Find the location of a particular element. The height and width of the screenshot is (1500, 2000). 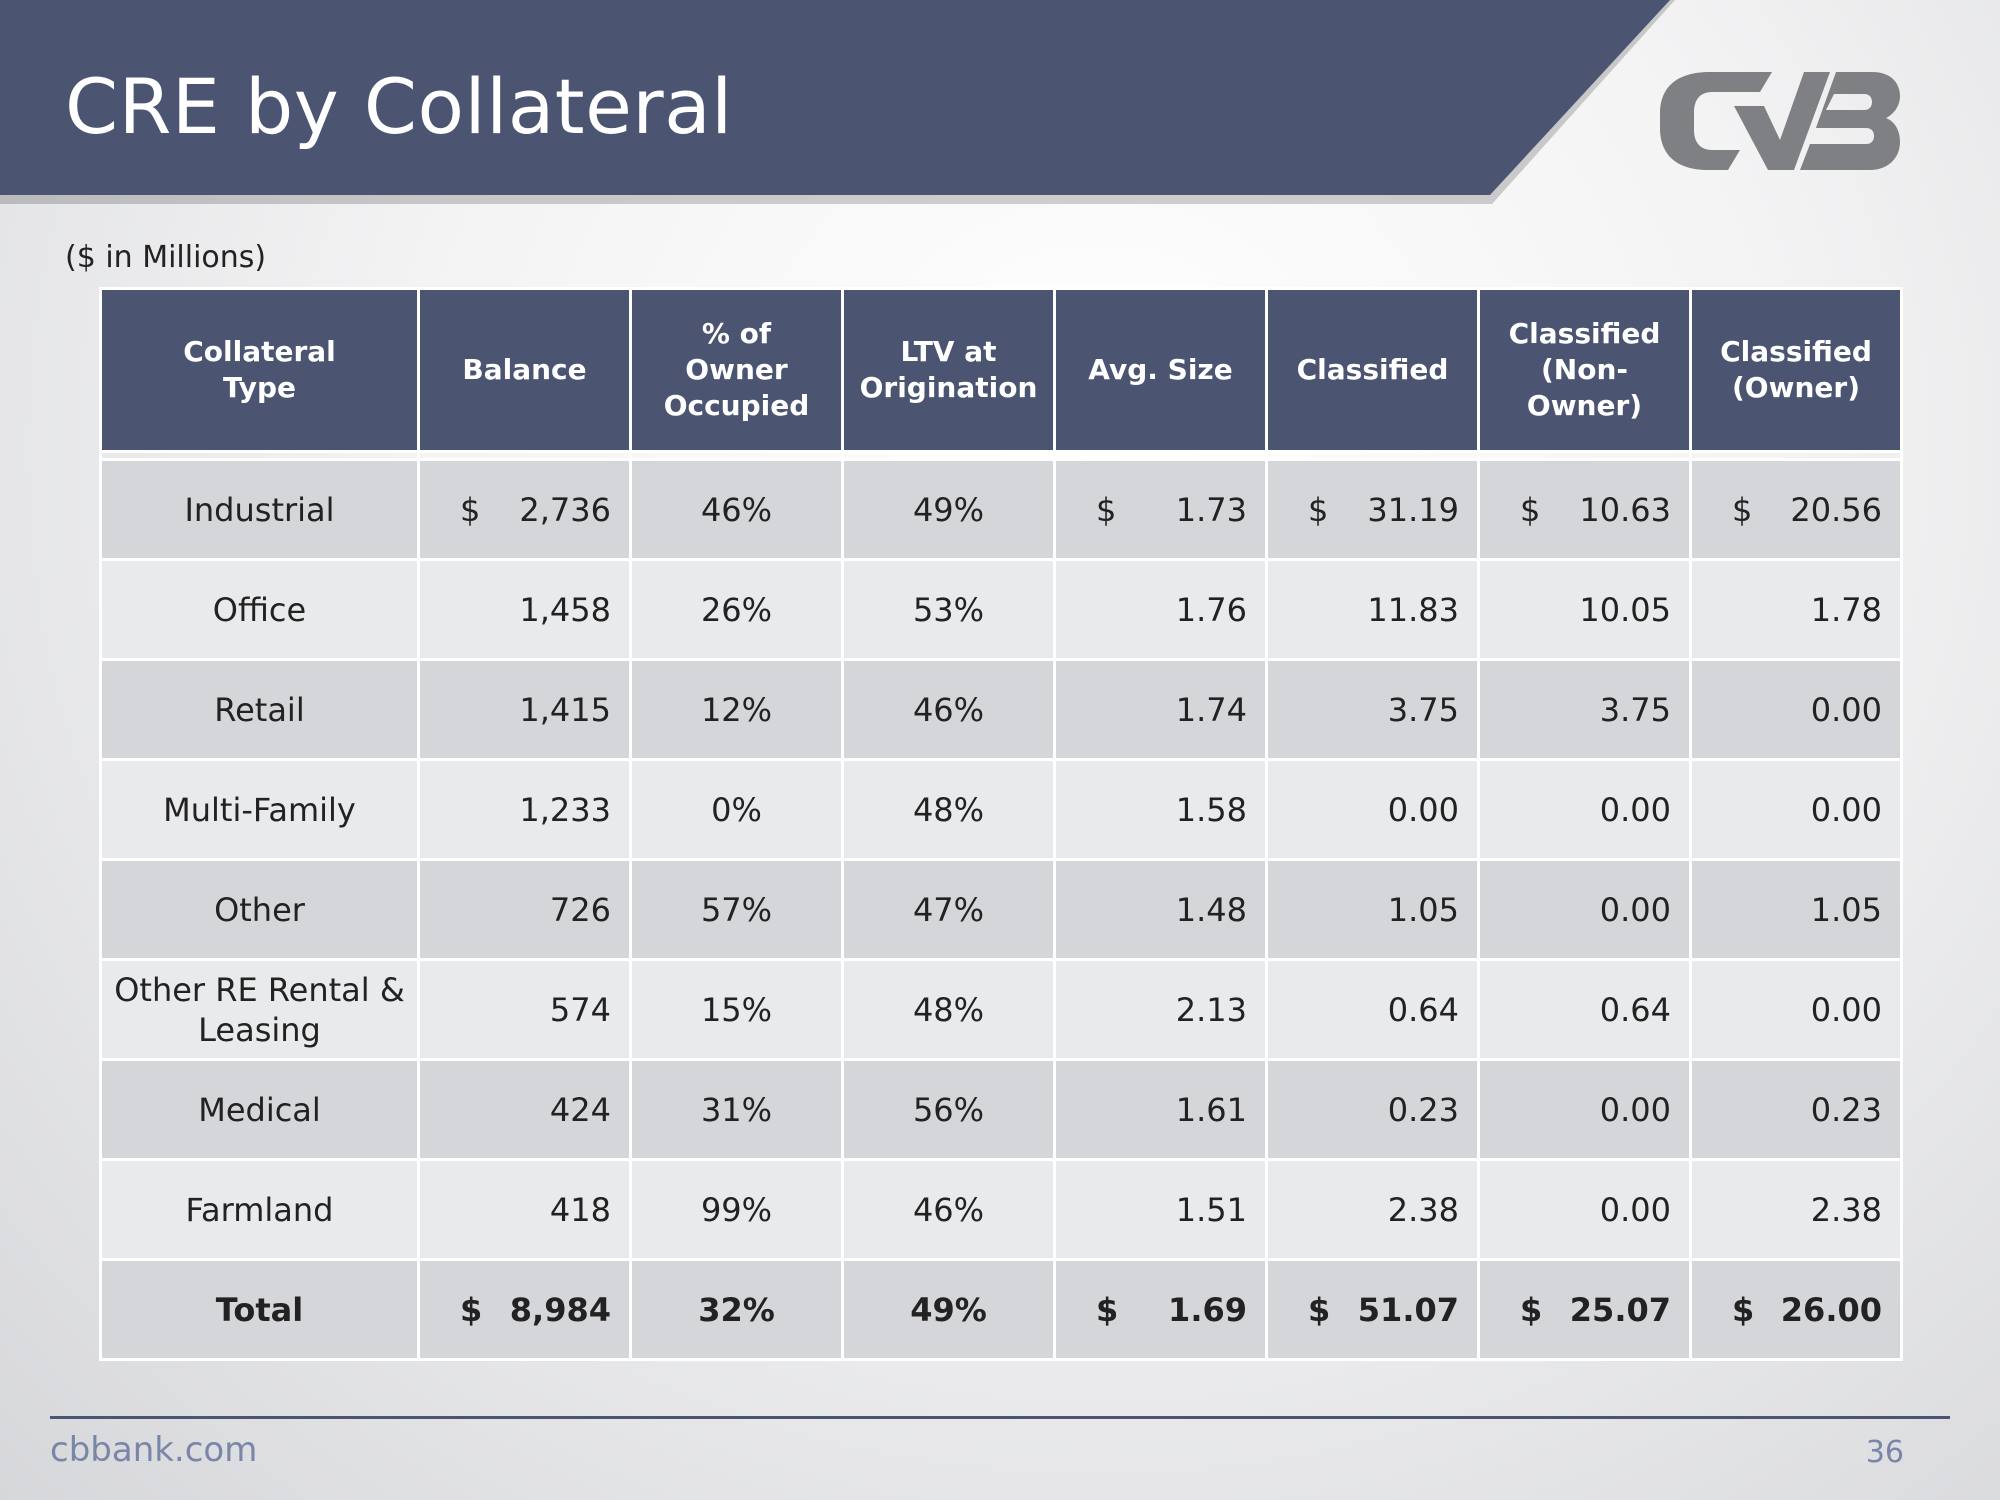

cell-value: 10.05 is located at coordinates (1625, 609).